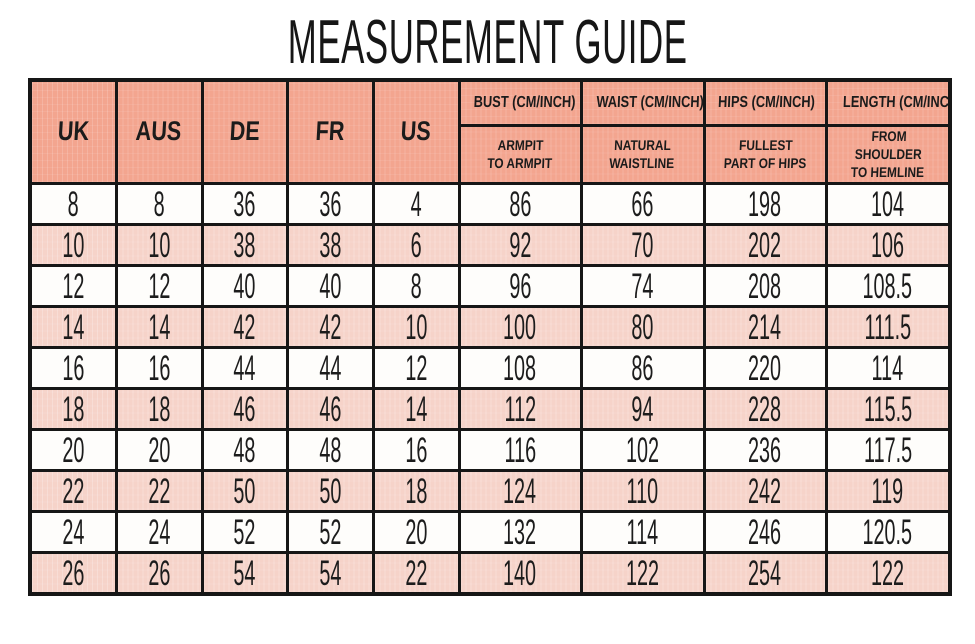 This screenshot has height=644, width=975. I want to click on table-row: 16 16 44 44 12 108 86 220 114, so click(490, 367).